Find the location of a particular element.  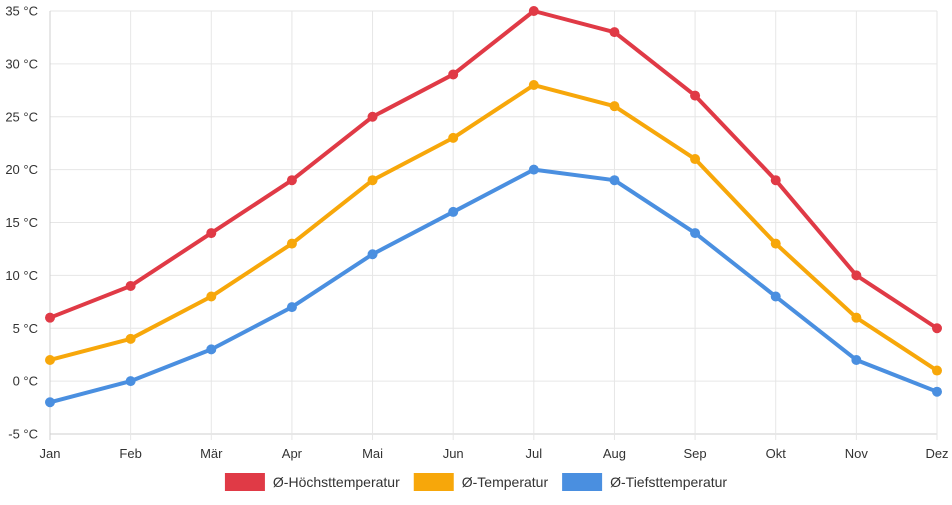

y-tick-label: 0 °C is located at coordinates (25, 381).